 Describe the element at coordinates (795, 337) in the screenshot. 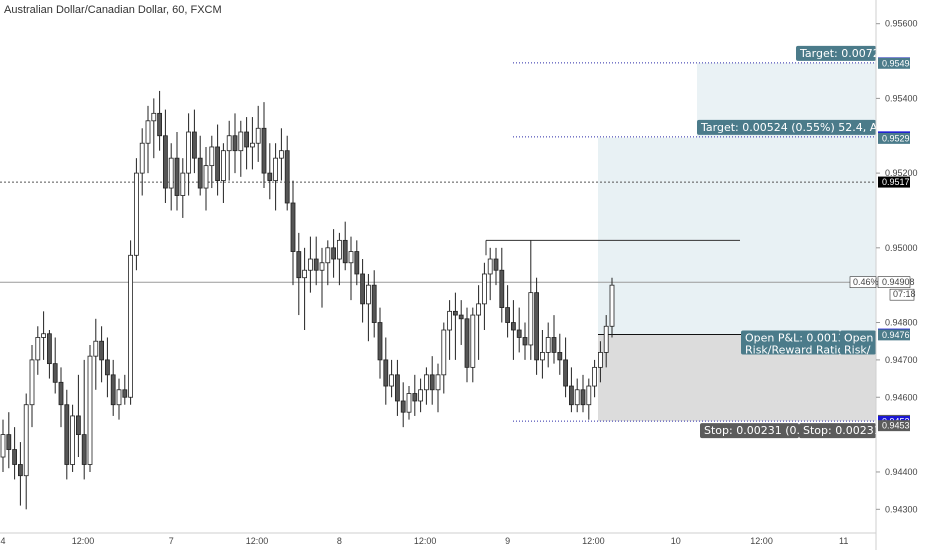

I see `pnl-label-1-text: Open P&L: 0.0013` at that location.